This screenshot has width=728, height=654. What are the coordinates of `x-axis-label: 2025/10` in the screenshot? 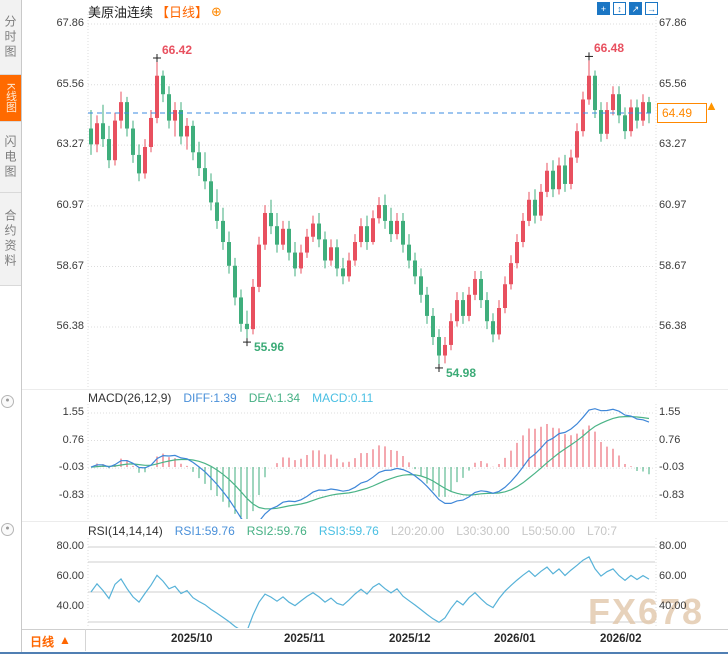 It's located at (192, 639).